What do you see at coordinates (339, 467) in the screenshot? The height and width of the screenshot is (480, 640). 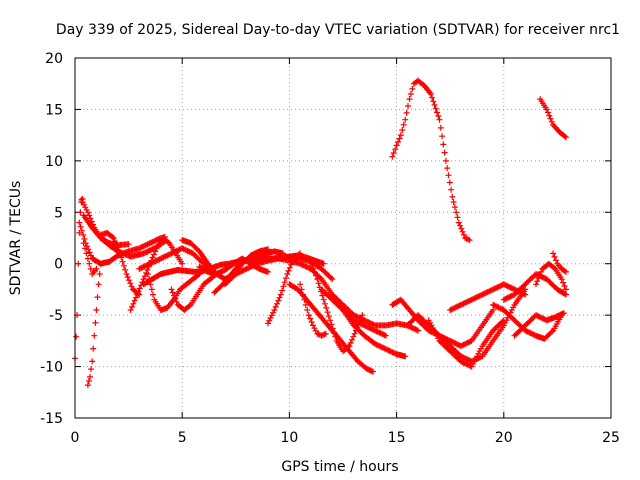 I see `x-axis-title: GPS time / hours` at bounding box center [339, 467].